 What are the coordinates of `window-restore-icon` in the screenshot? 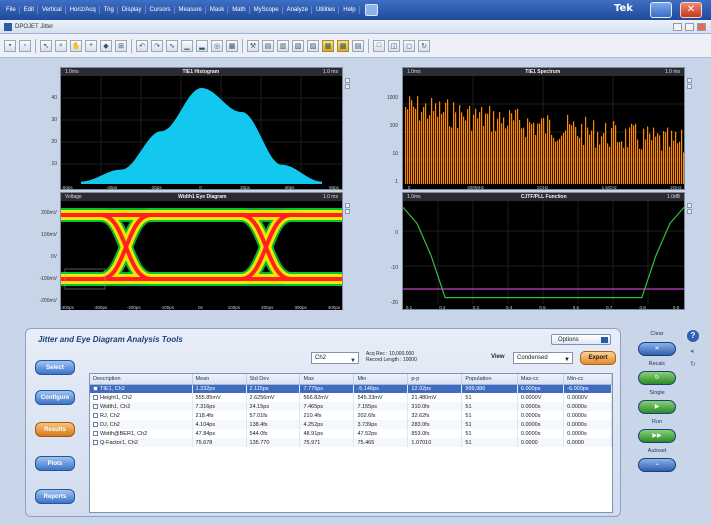 It's located at (689, 27).